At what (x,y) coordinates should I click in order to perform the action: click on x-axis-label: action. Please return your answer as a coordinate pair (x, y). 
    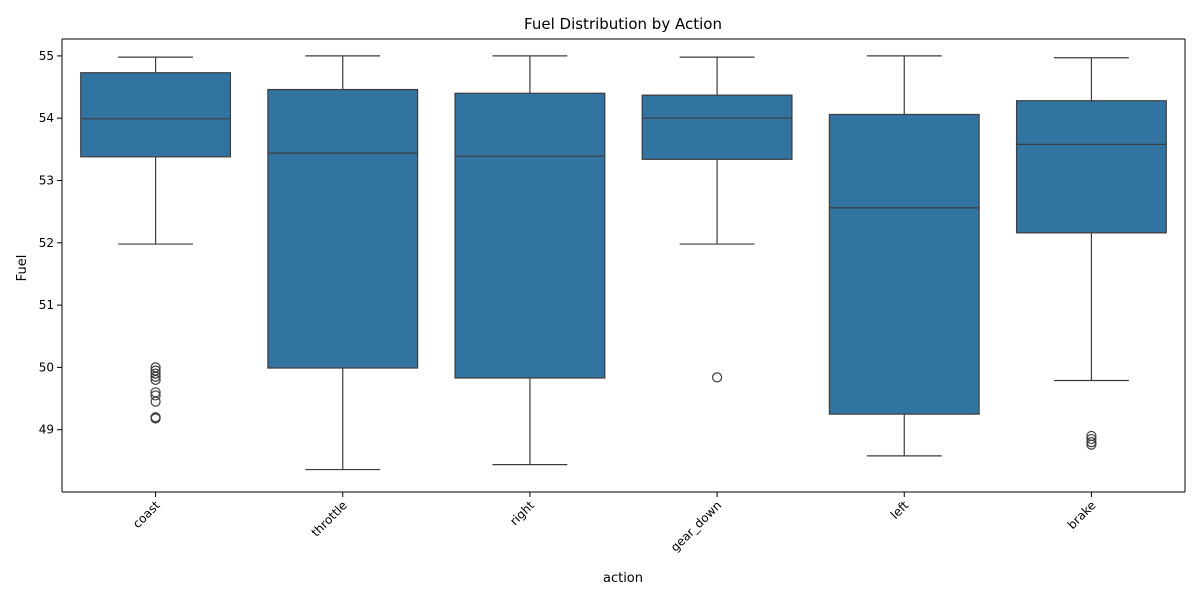
    Looking at the image, I should click on (623, 578).